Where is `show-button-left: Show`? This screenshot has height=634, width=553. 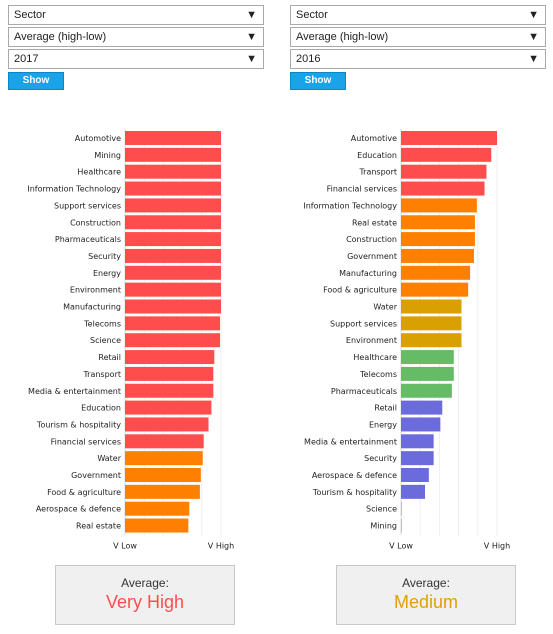 show-button-left: Show is located at coordinates (36, 81).